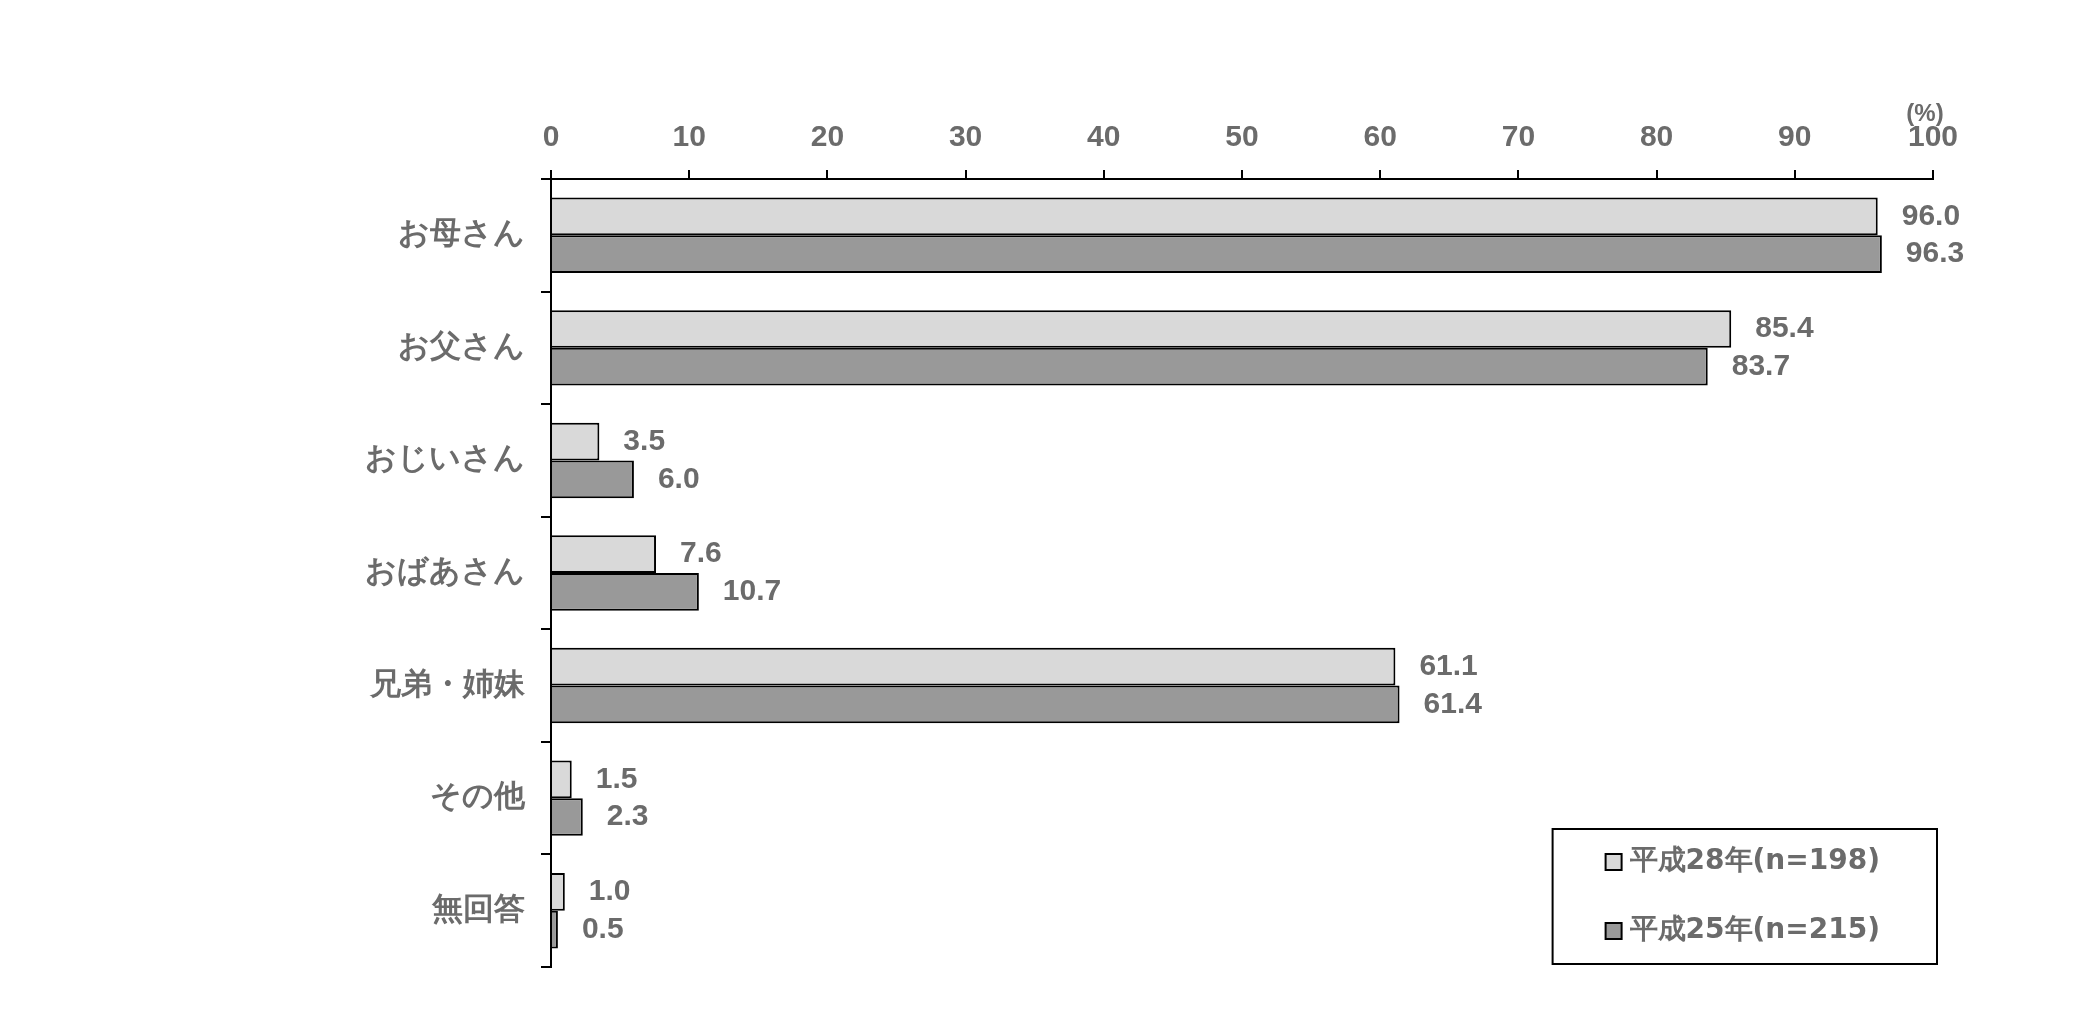  What do you see at coordinates (461, 232) in the screenshot?
I see `y-tick-label: お母さん` at bounding box center [461, 232].